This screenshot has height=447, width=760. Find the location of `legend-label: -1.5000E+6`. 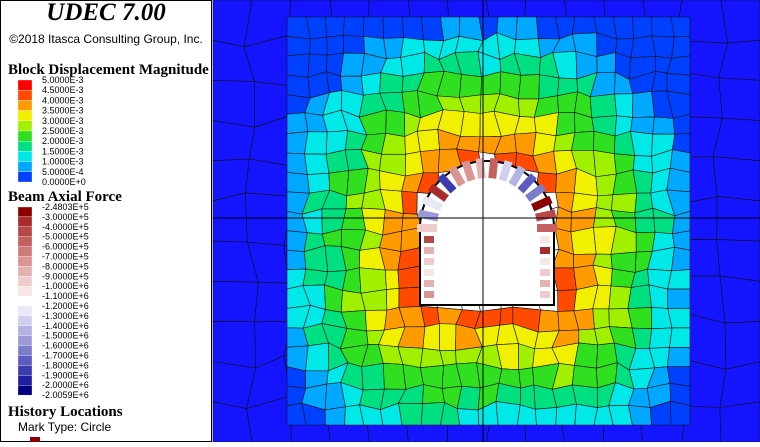

legend-label: -1.5000E+6 is located at coordinates (65, 336).